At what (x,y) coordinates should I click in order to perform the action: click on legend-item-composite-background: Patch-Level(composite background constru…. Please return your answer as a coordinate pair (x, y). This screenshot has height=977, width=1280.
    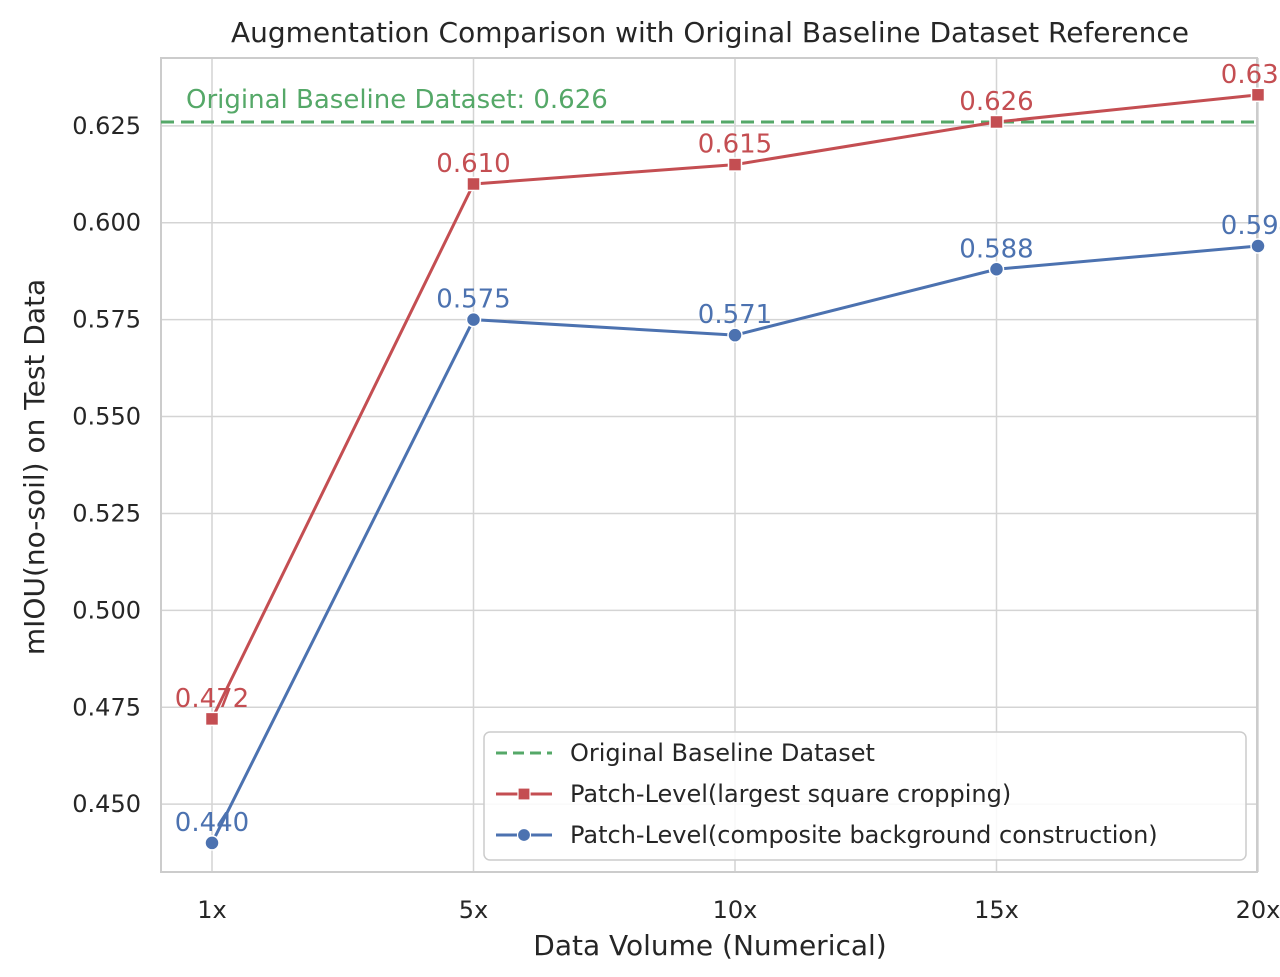
    Looking at the image, I should click on (827, 835).